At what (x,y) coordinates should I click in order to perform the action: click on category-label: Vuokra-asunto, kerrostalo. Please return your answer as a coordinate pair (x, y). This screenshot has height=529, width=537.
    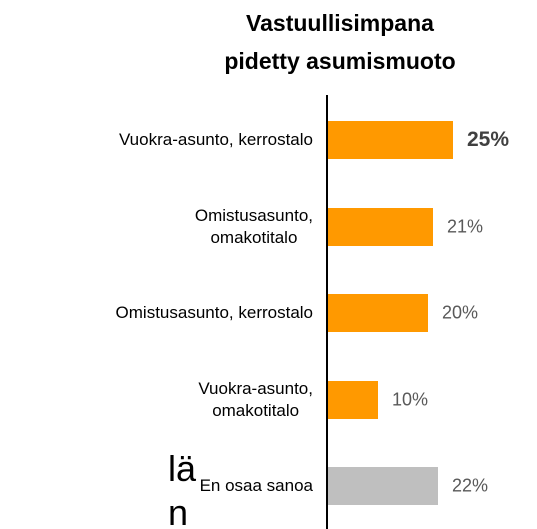
    Looking at the image, I should click on (215, 139).